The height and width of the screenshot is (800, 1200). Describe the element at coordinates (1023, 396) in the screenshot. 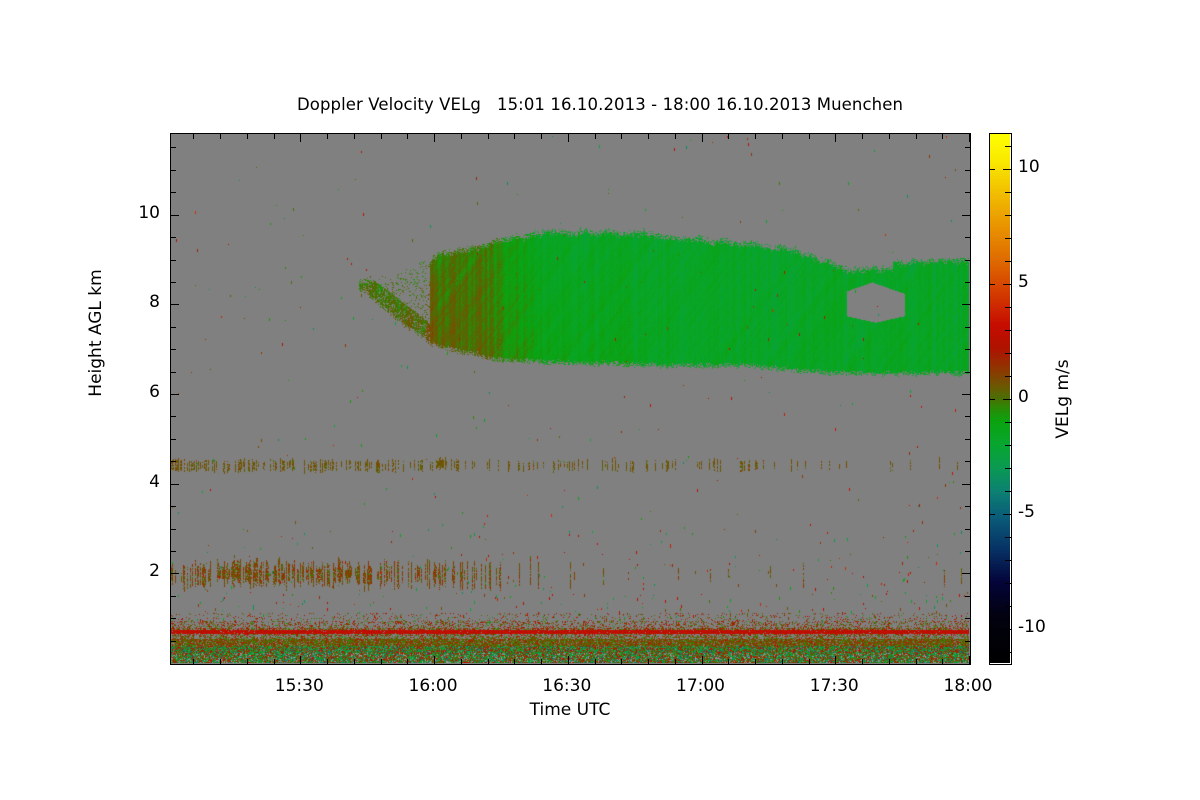

I see `colorbar-tick-label: 0` at that location.